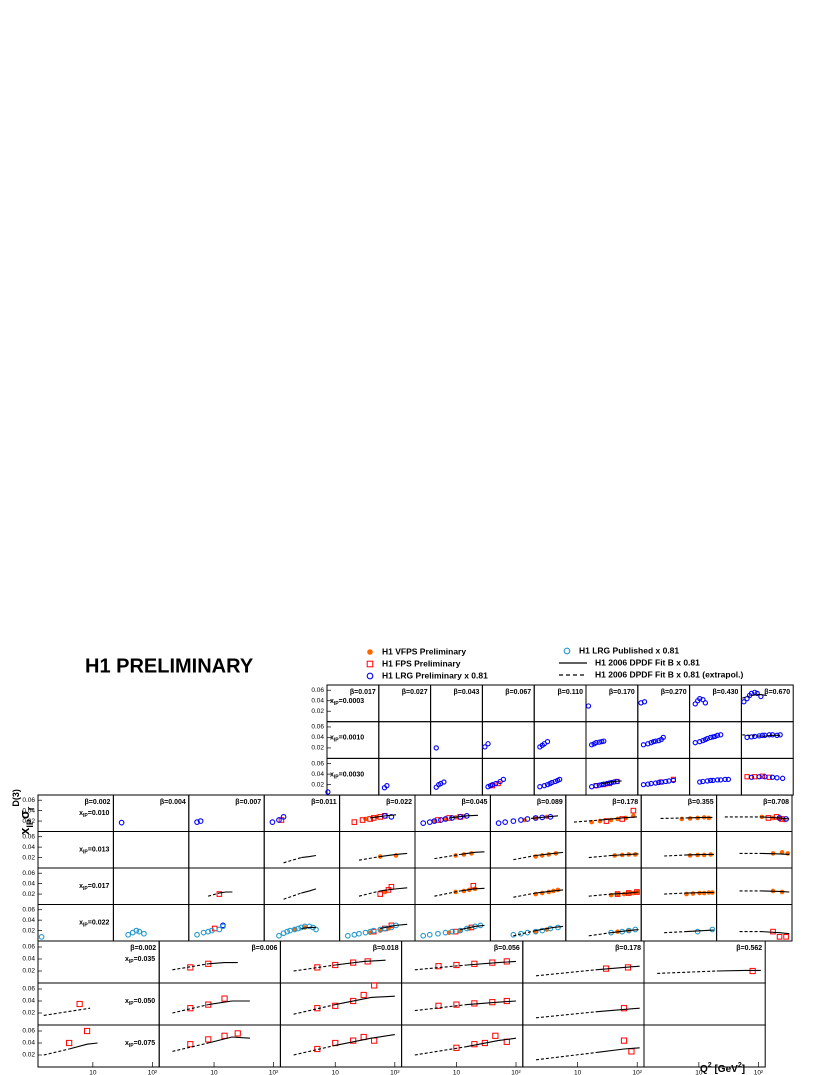 Image resolution: width=830 pixels, height=1075 pixels. What do you see at coordinates (99, 849) in the screenshot?
I see `xpom-label-part: =0.013` at bounding box center [99, 849].